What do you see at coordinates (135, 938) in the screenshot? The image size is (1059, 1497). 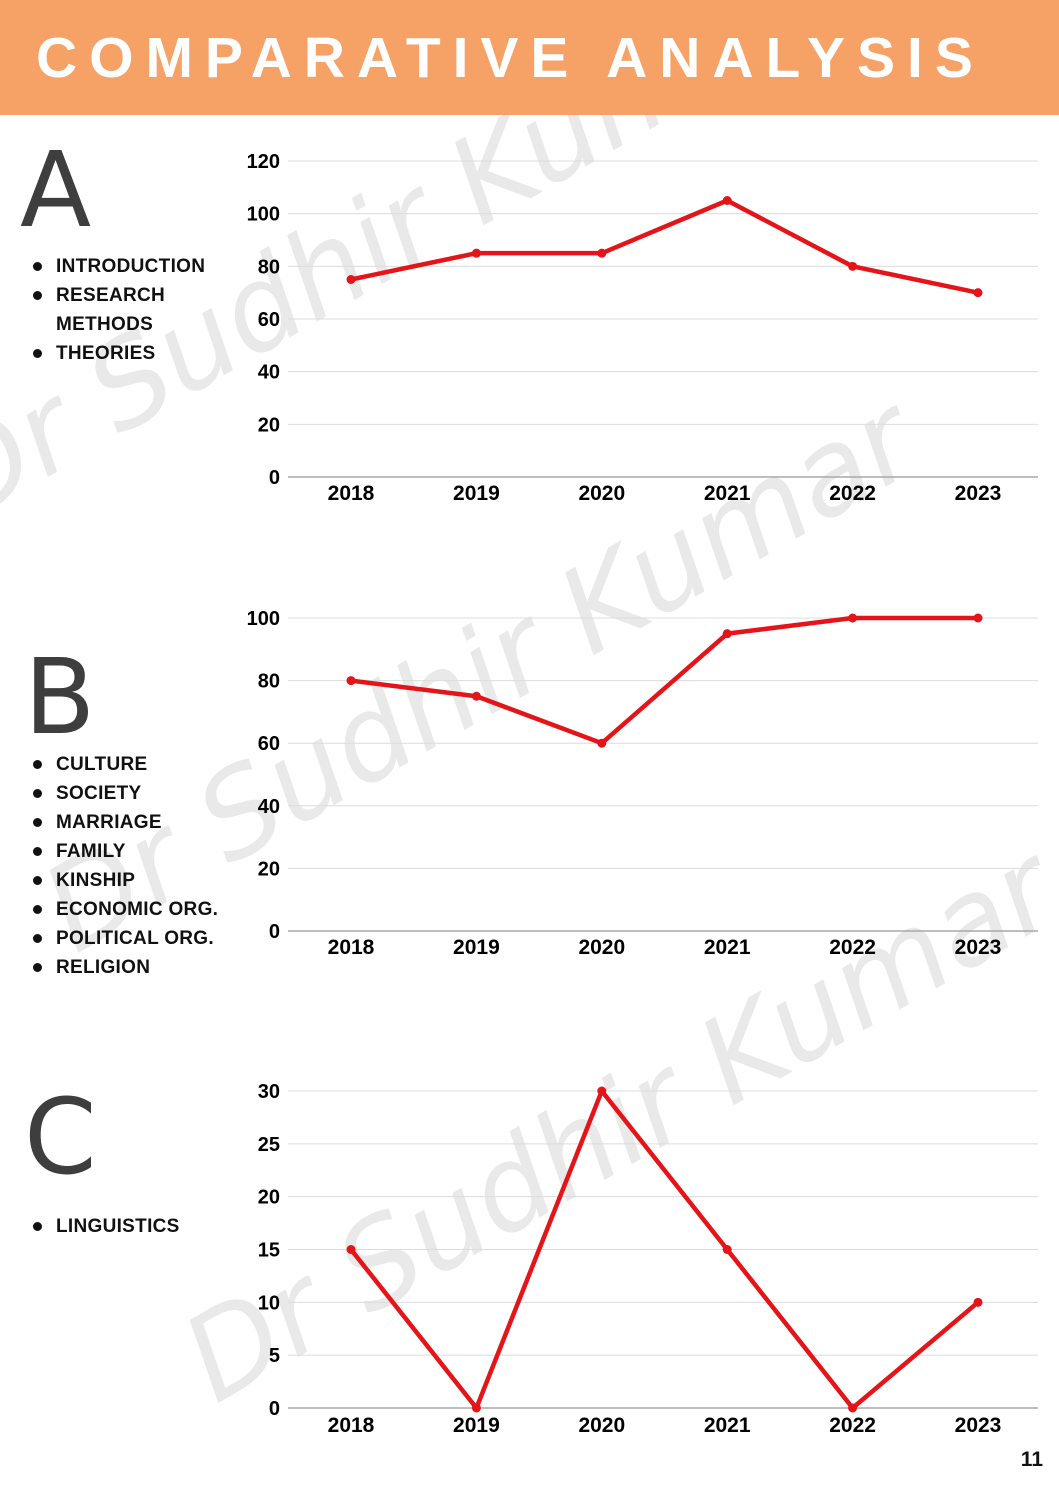 I see `list-item: POLITICAL ORG.` at bounding box center [135, 938].